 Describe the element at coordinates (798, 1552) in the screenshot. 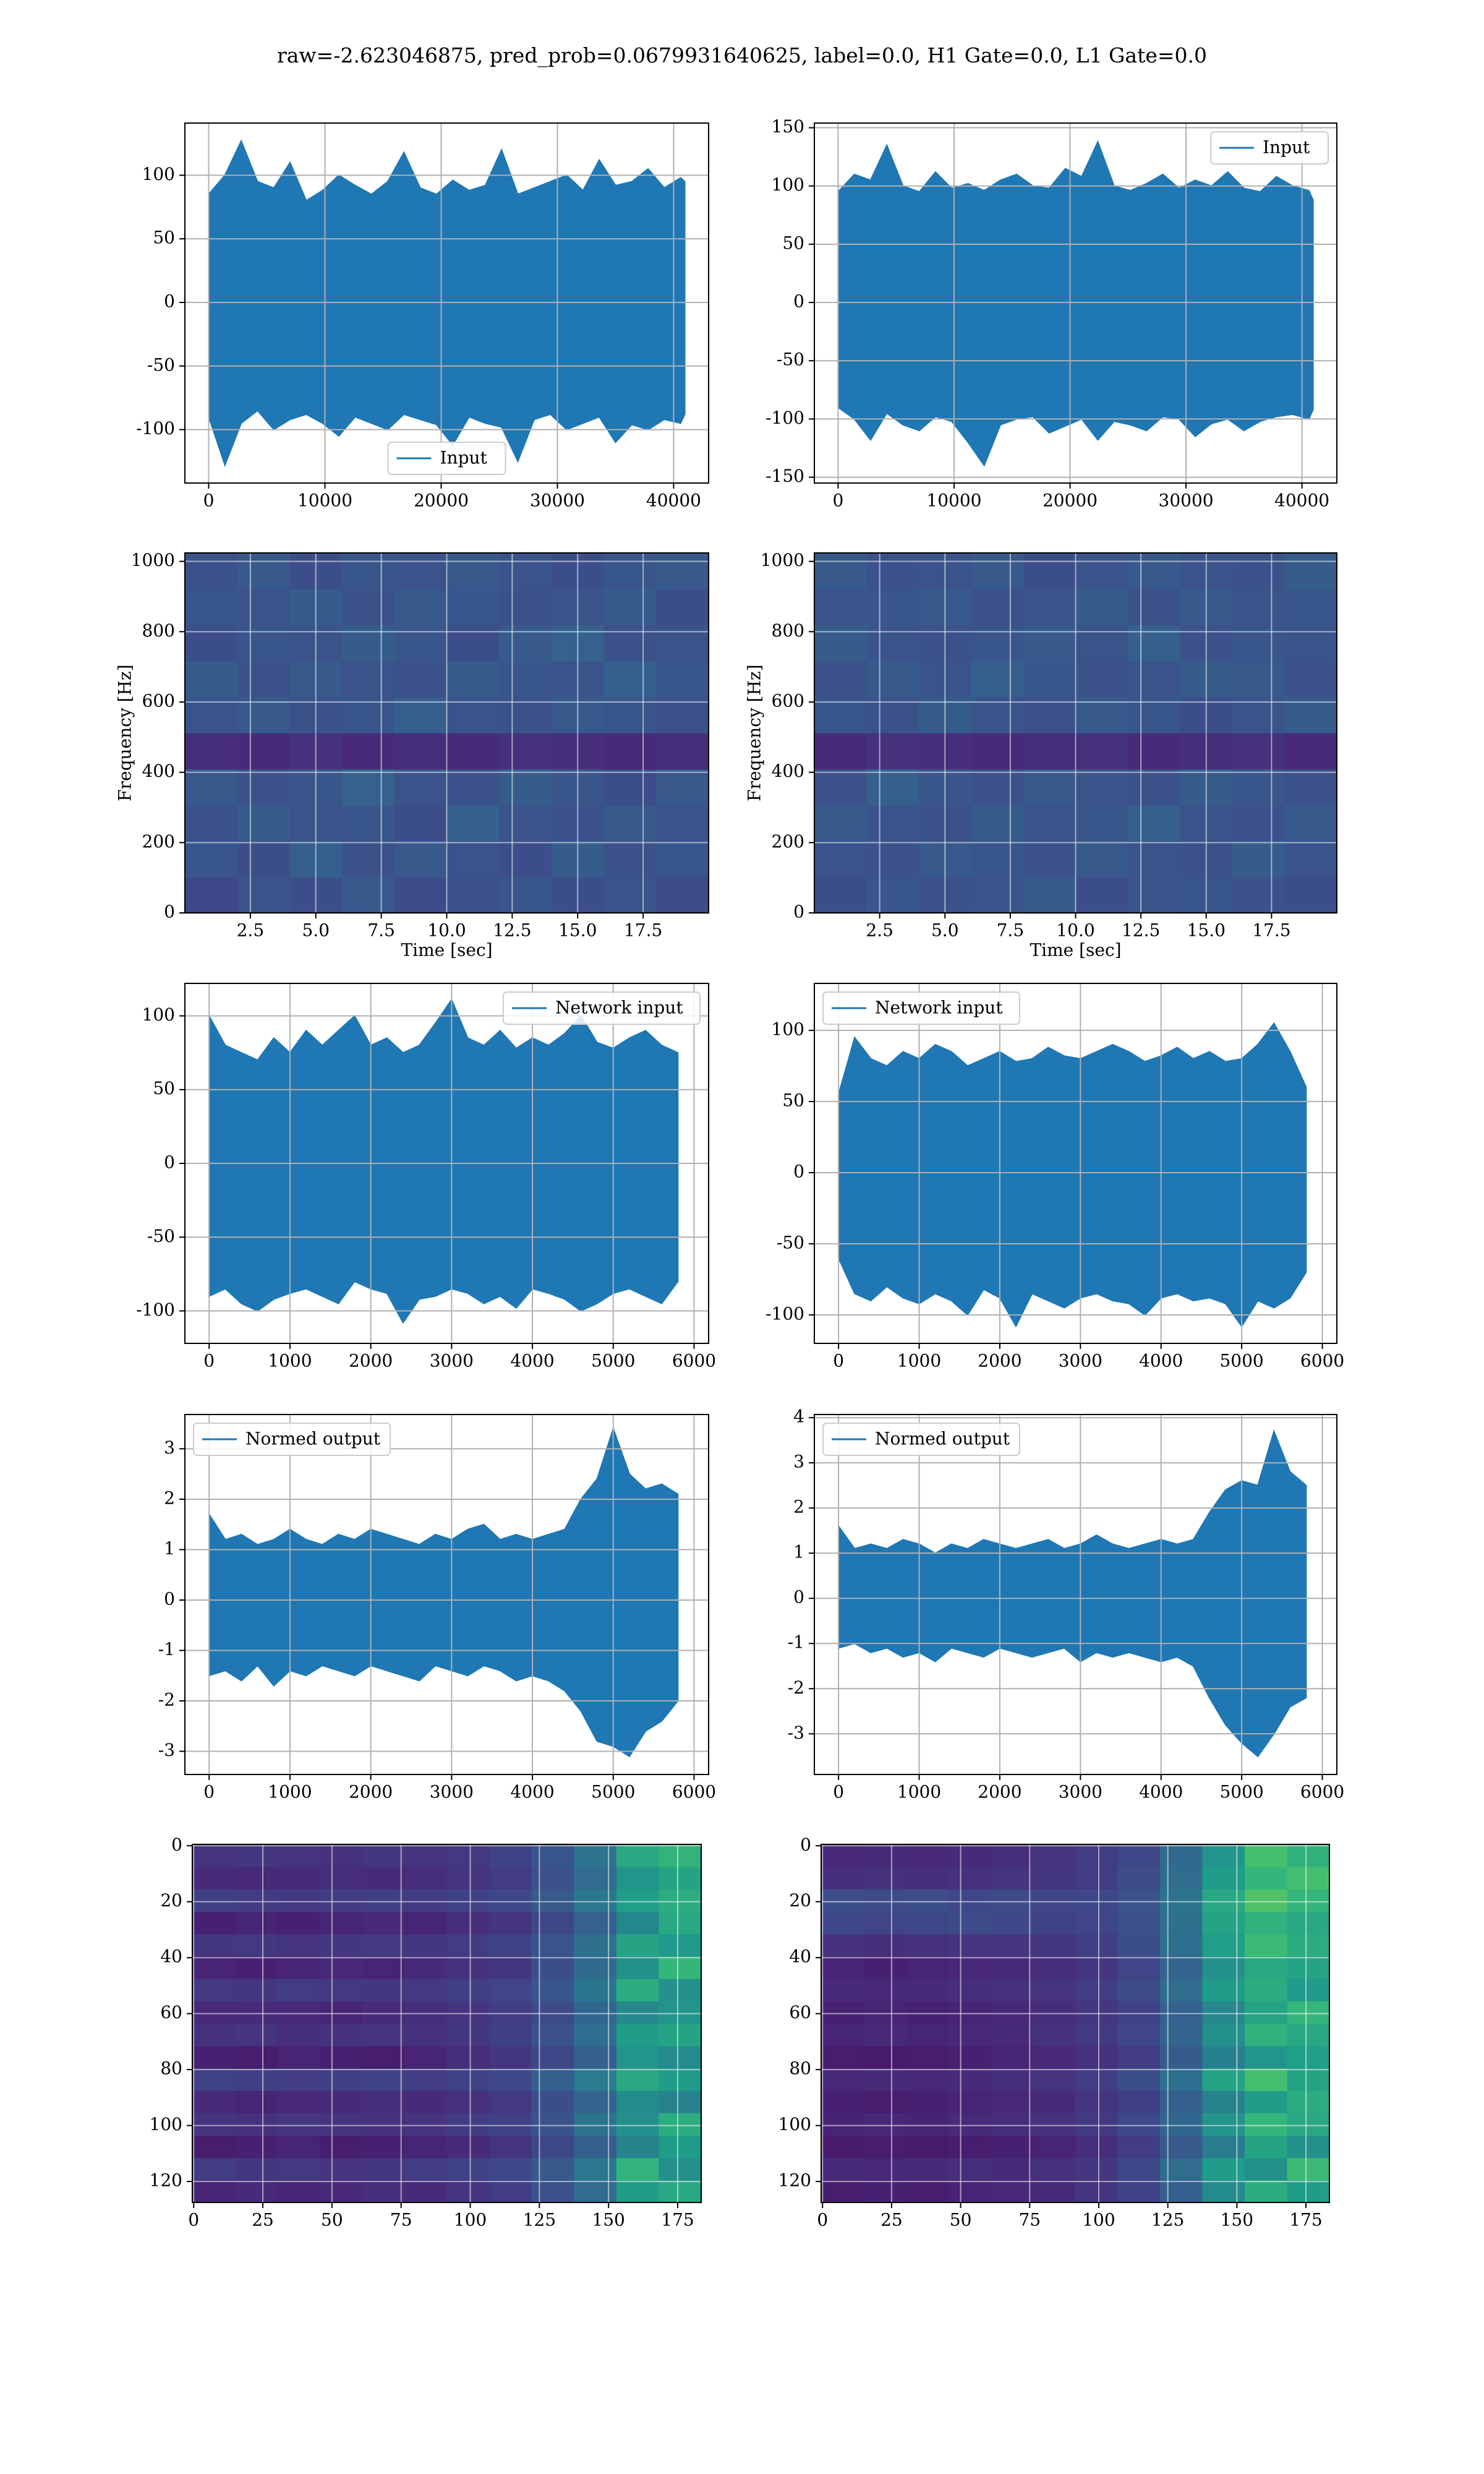

I see `y-tick-label: 1` at that location.